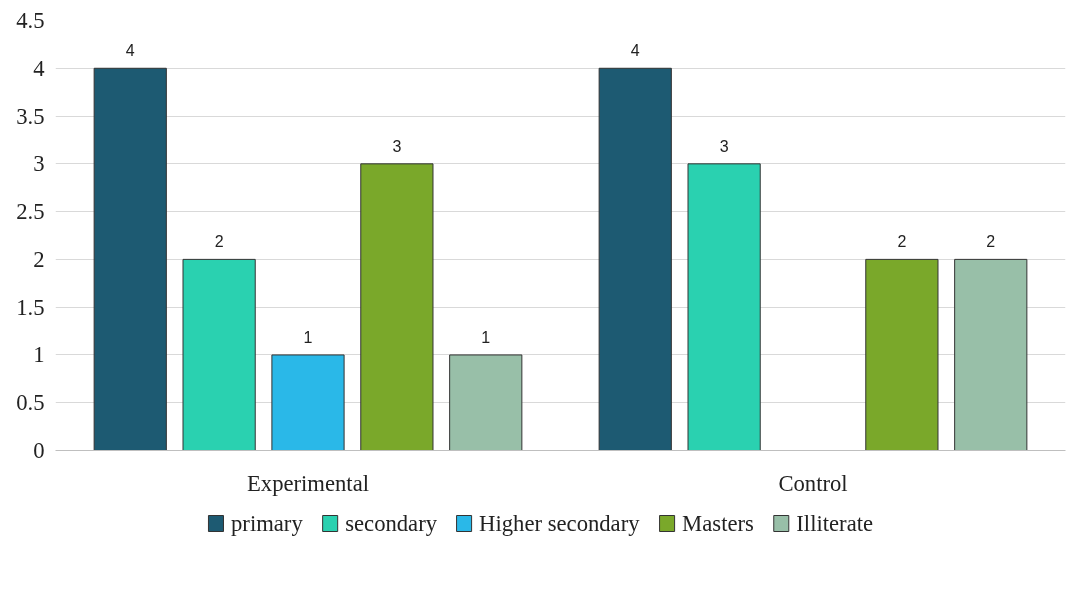  What do you see at coordinates (30, 307) in the screenshot?
I see `y-tick-label: 1.5` at bounding box center [30, 307].